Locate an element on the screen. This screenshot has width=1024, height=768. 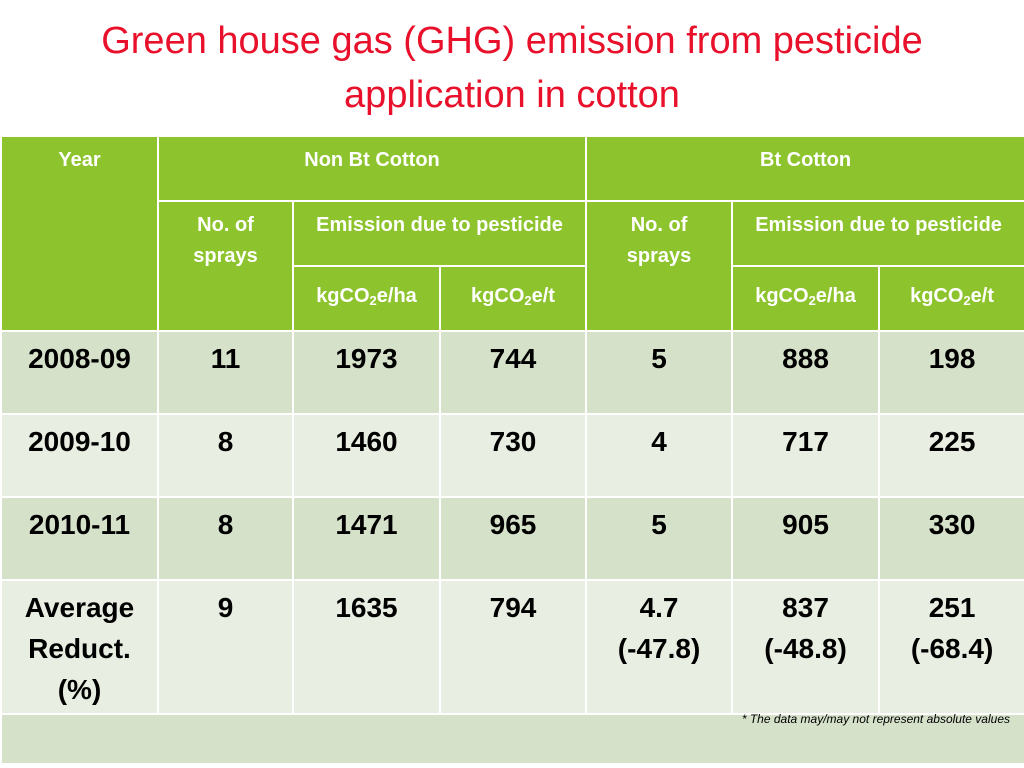
bt-cotton-header: Bt Cotton is located at coordinates (804, 168).